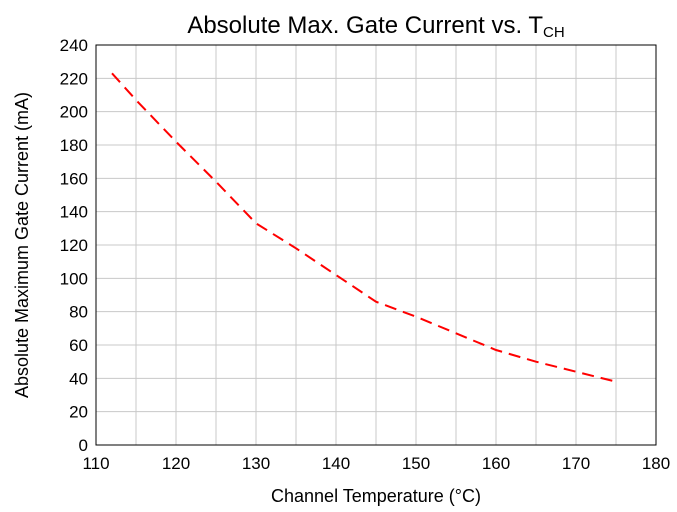  What do you see at coordinates (74, 178) in the screenshot?
I see `y-tick-label: 160` at bounding box center [74, 178].